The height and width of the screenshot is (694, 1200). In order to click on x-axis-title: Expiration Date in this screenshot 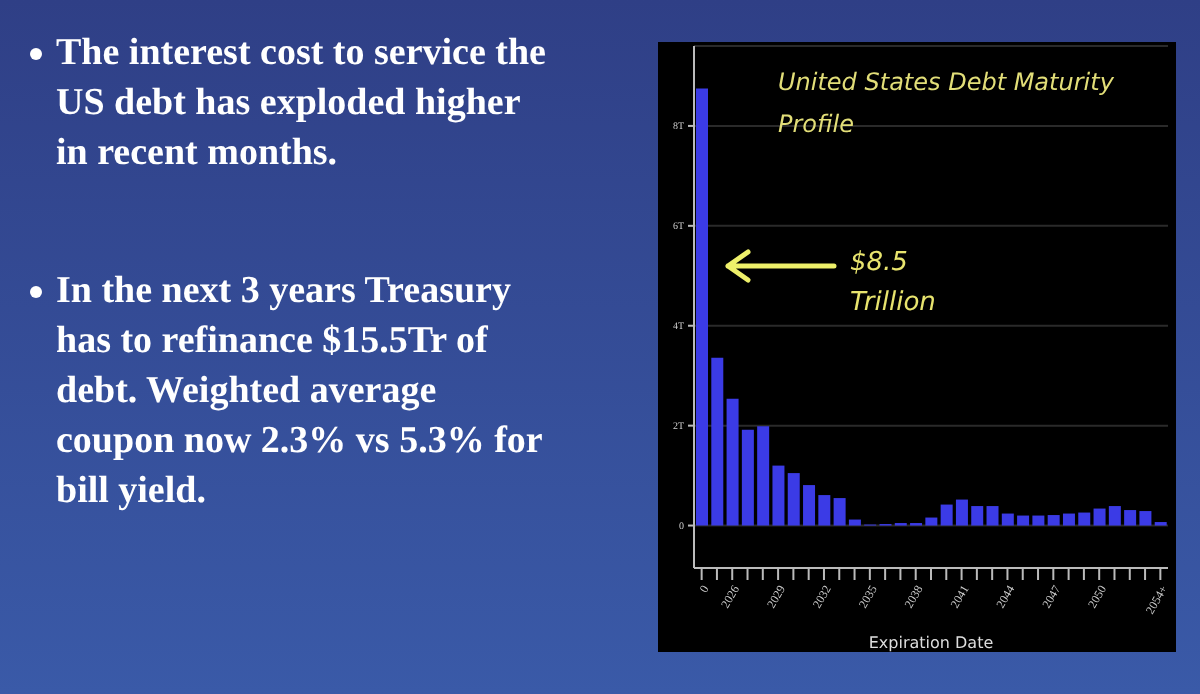, I will do `click(931, 643)`.